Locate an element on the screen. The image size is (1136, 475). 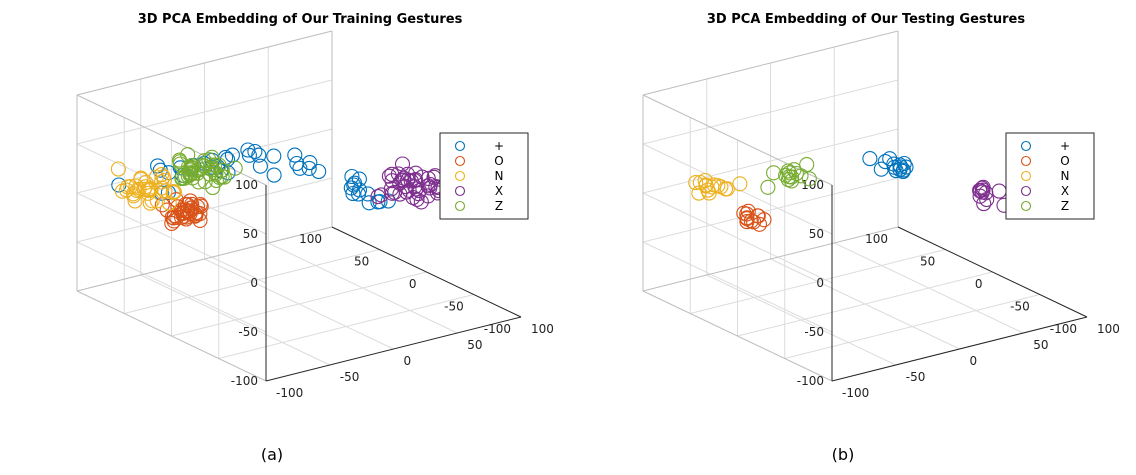
legend-entry: Z is located at coordinates (1065, 206).